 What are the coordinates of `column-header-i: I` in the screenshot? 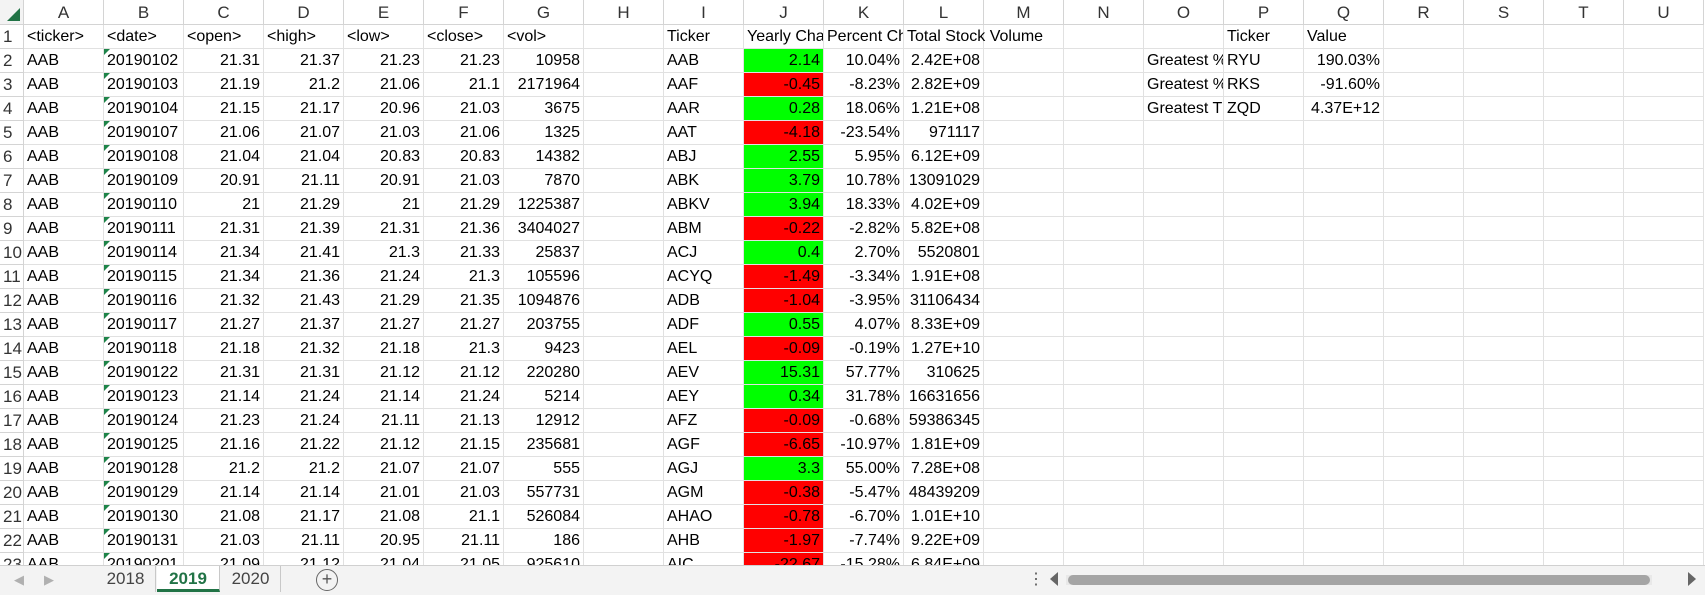 It's located at (704, 12).